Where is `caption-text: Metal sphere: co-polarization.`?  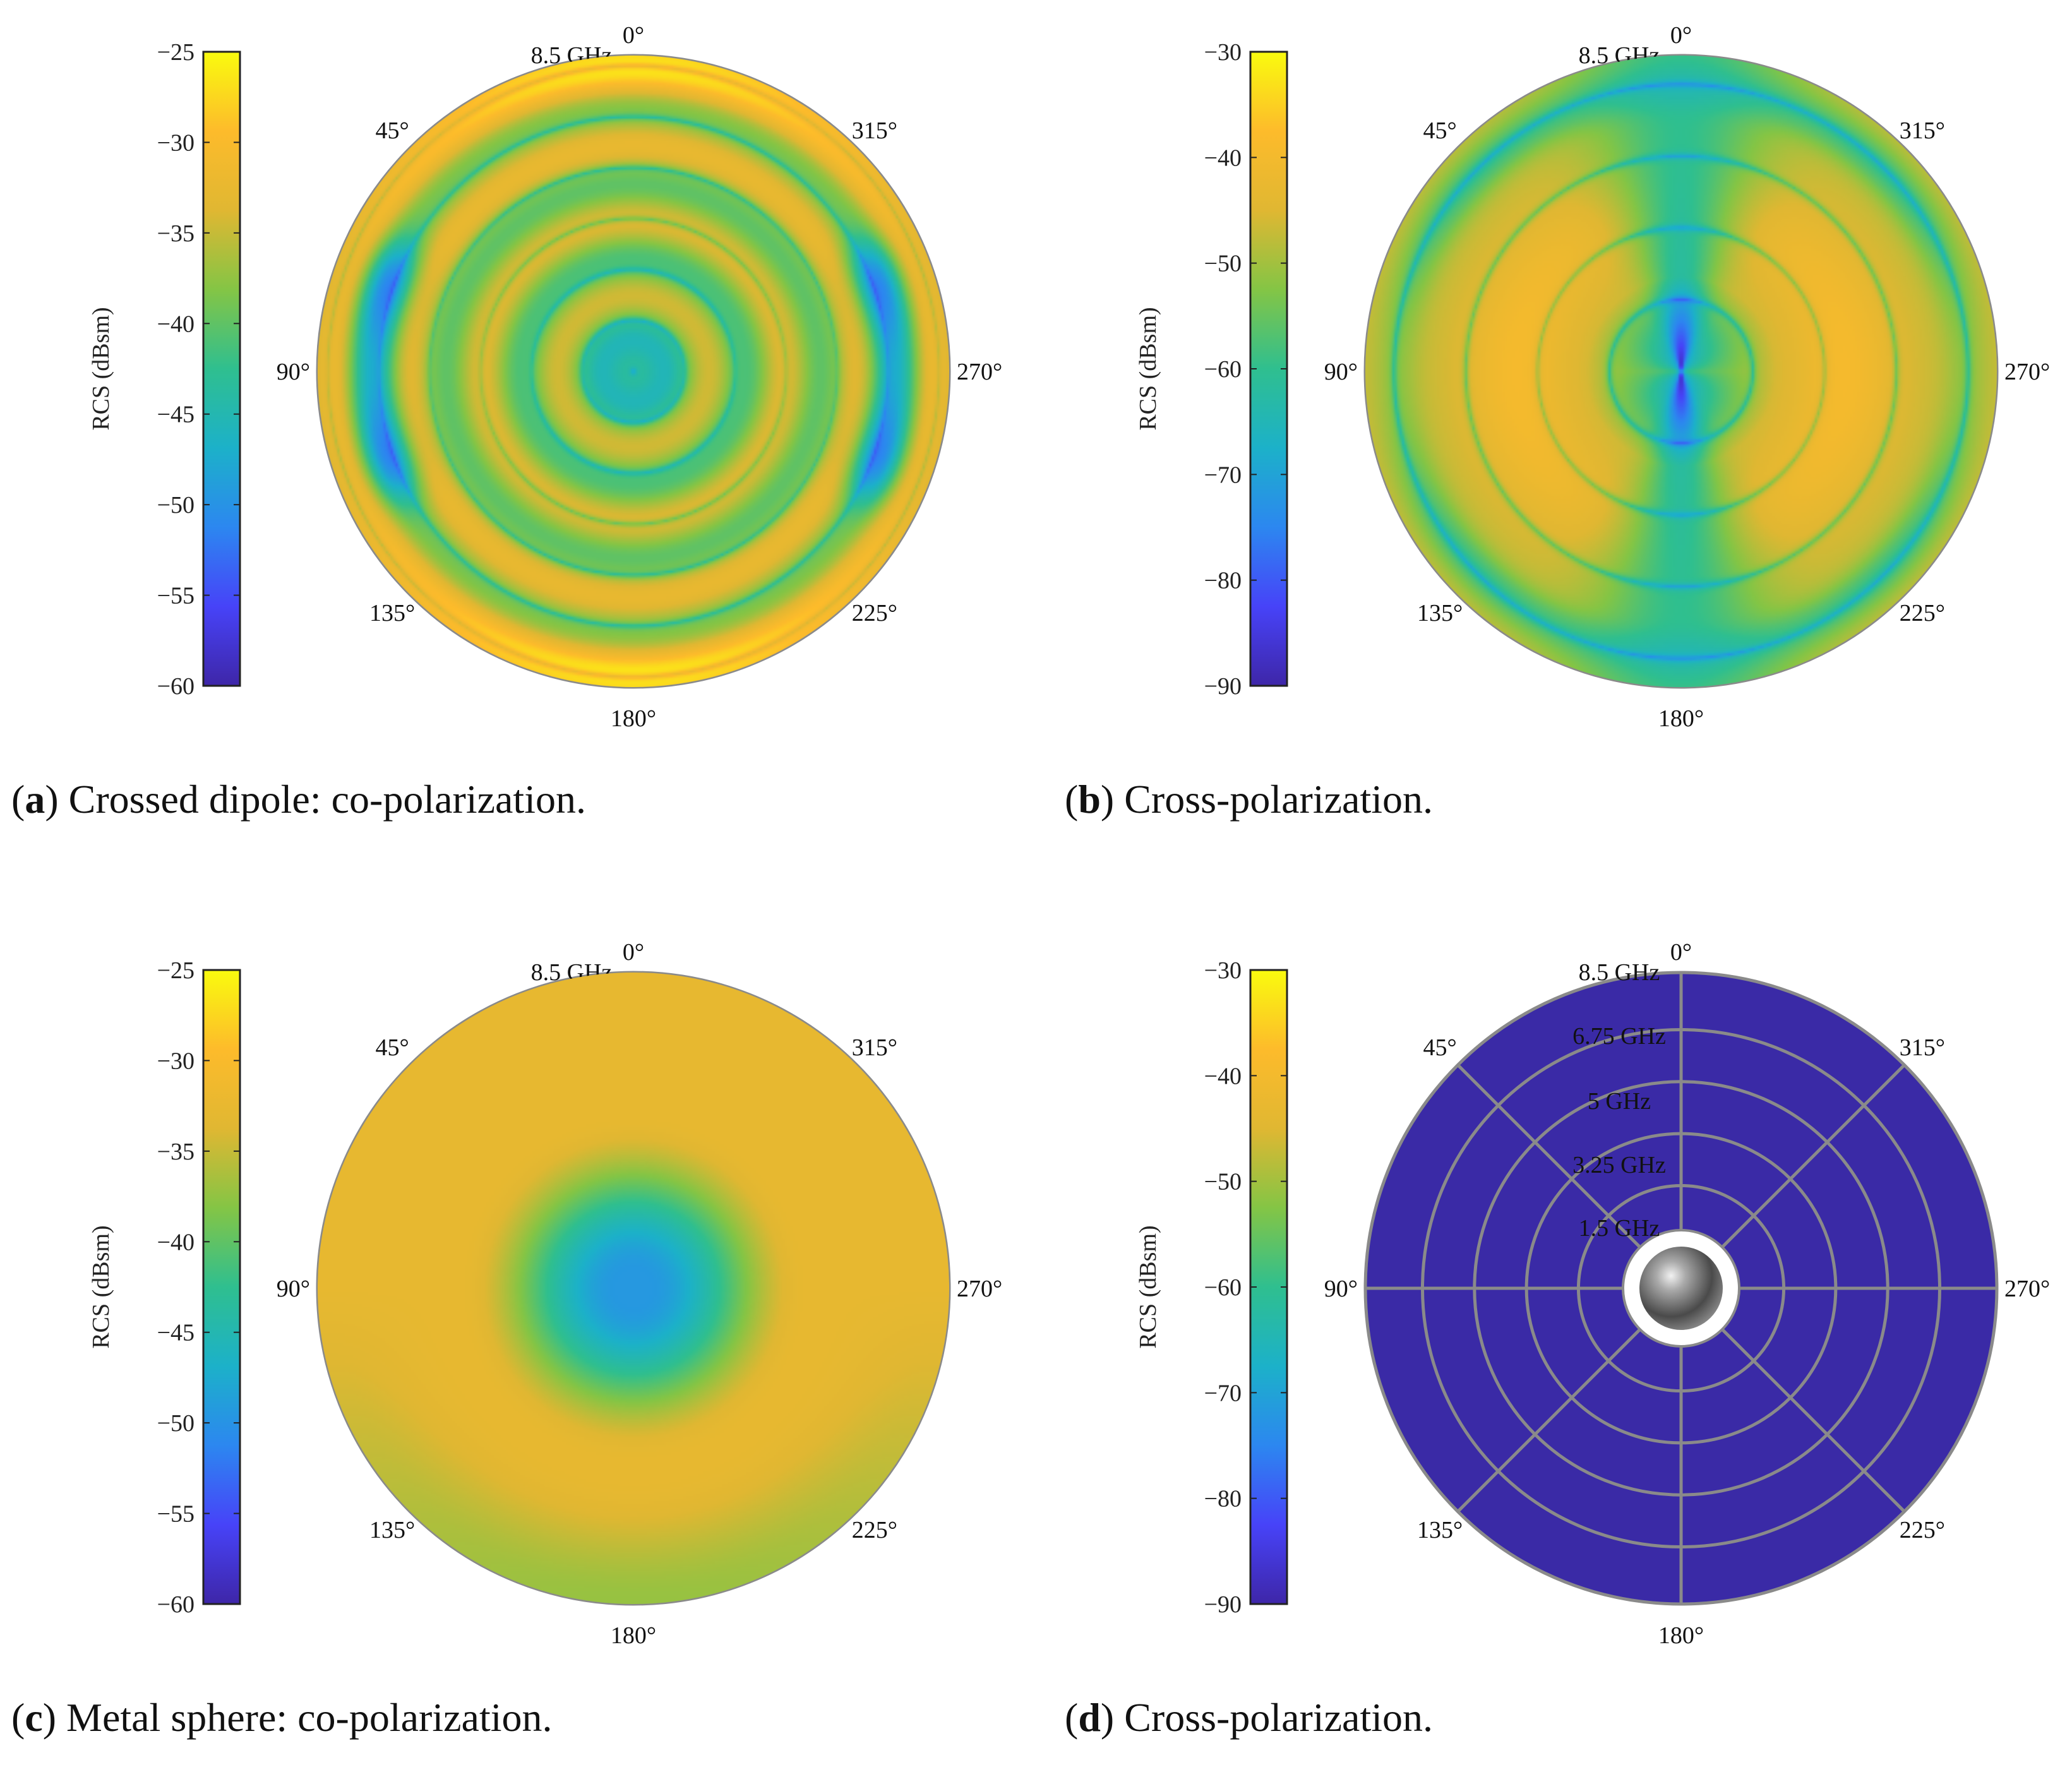
caption-text: Metal sphere: co-polarization. is located at coordinates (309, 1717).